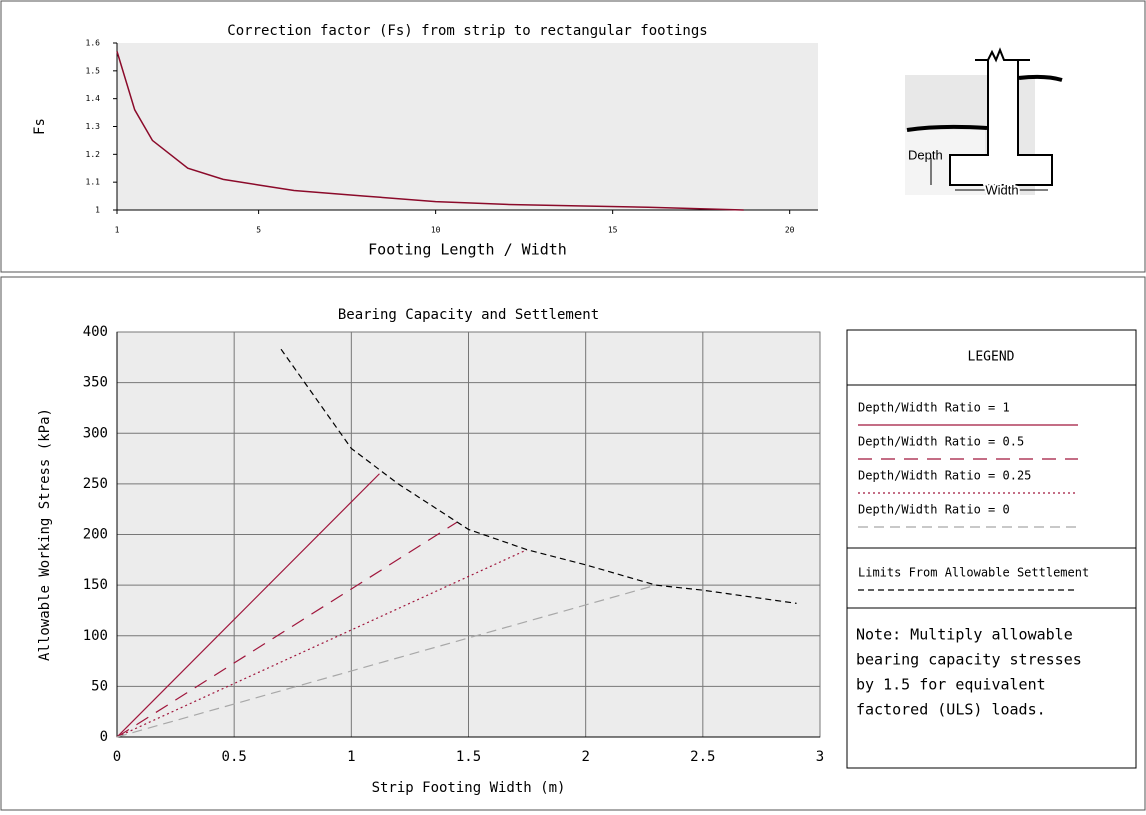 The width and height of the screenshot is (1146, 815). Describe the element at coordinates (93, 154) in the screenshot. I see `y-tick-label: 1.2` at that location.